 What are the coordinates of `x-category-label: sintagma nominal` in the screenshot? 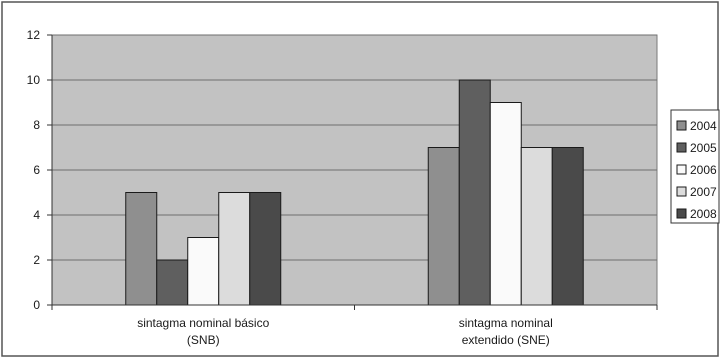 It's located at (506, 323).